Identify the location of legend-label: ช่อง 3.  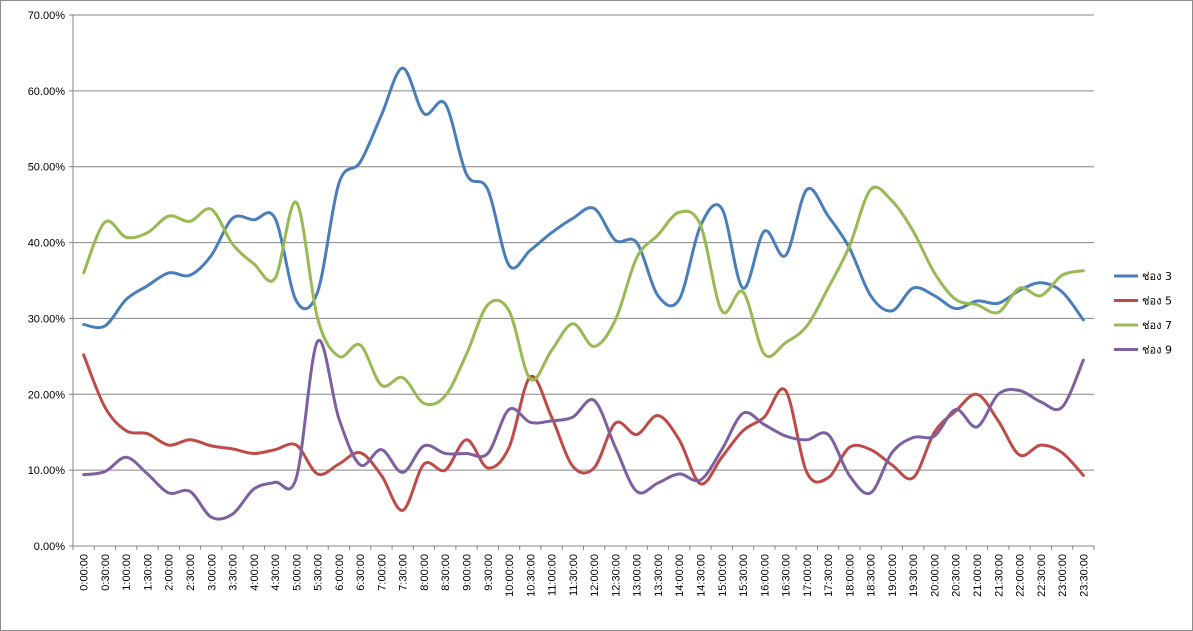
(1157, 276).